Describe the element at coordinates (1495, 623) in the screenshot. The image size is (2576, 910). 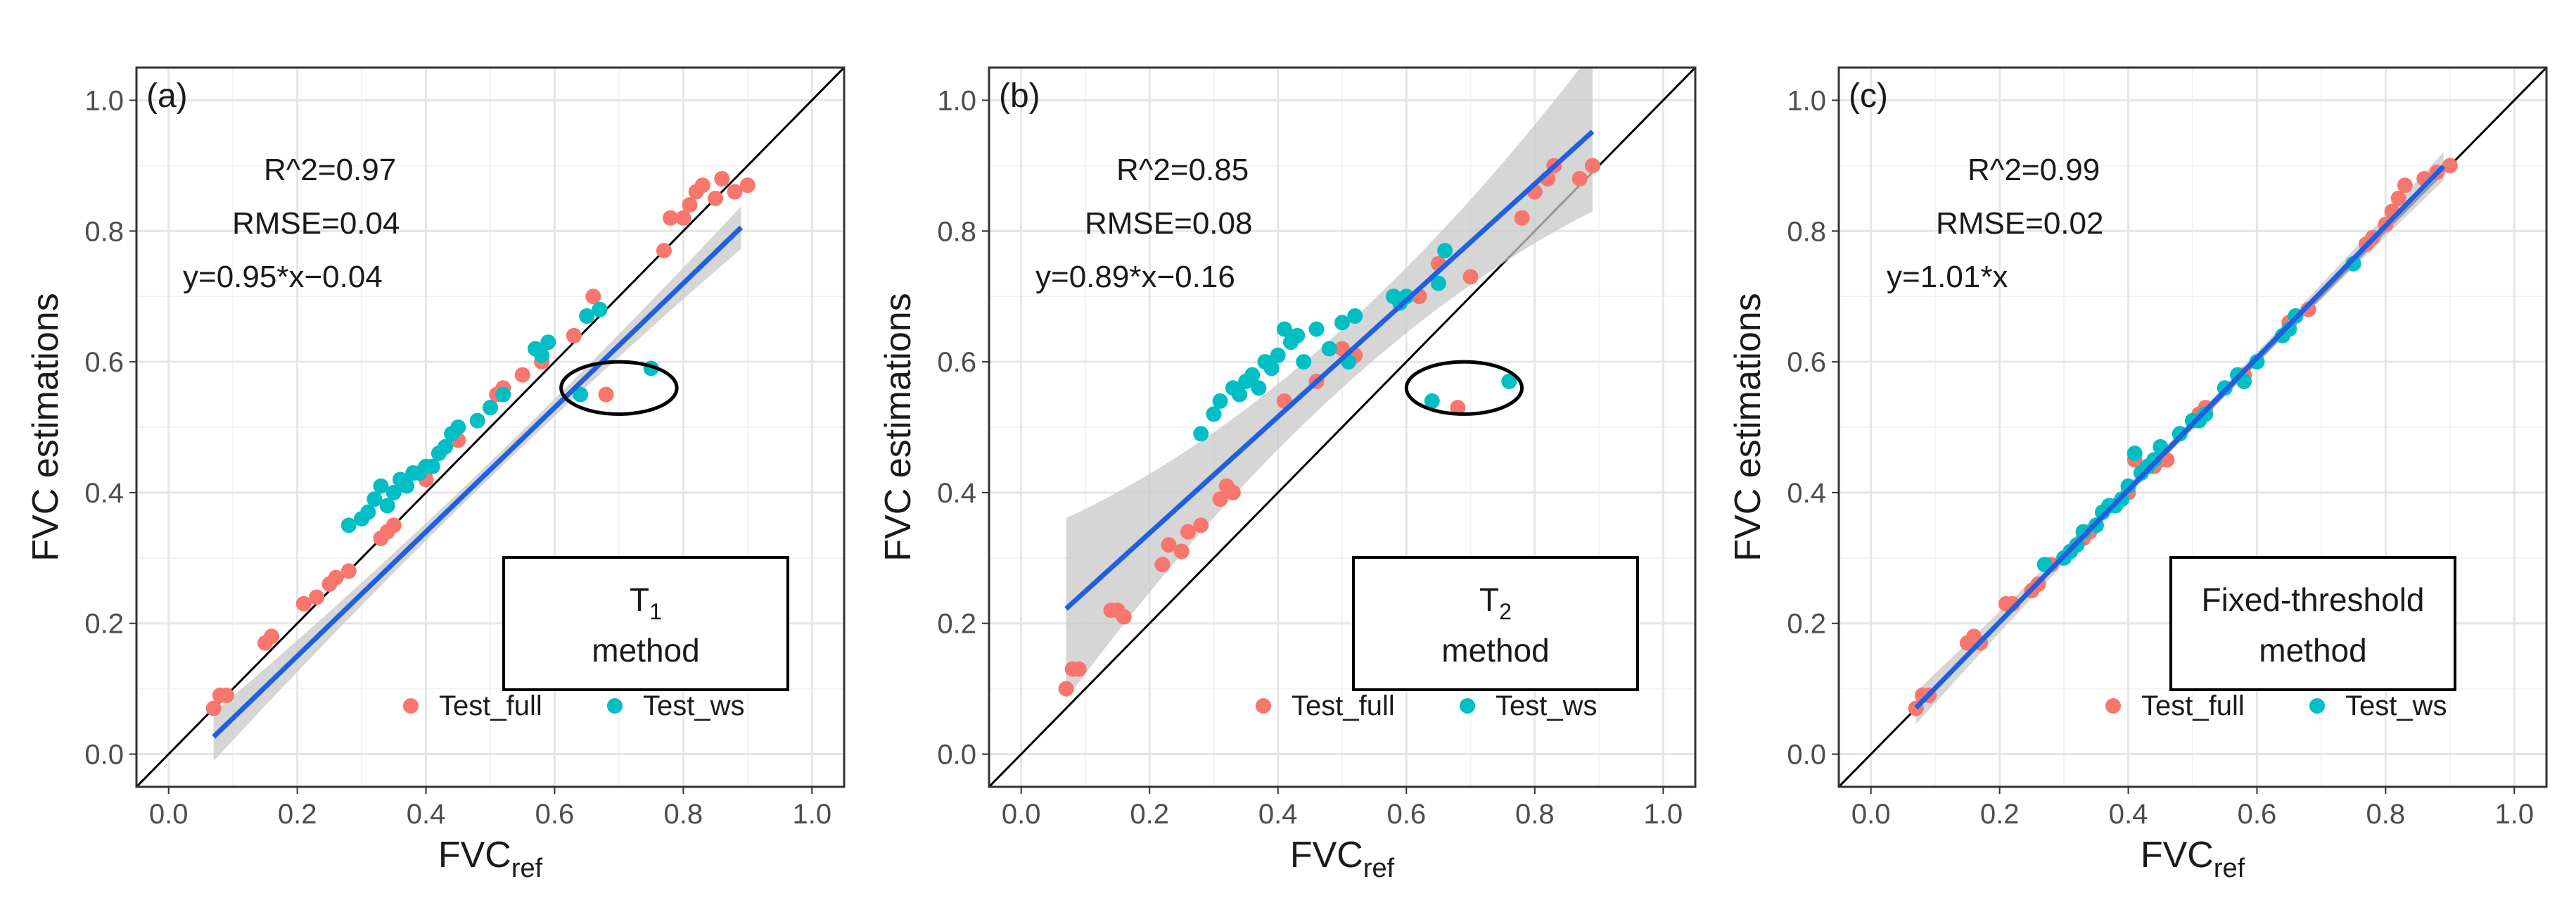
I see `method-box` at that location.